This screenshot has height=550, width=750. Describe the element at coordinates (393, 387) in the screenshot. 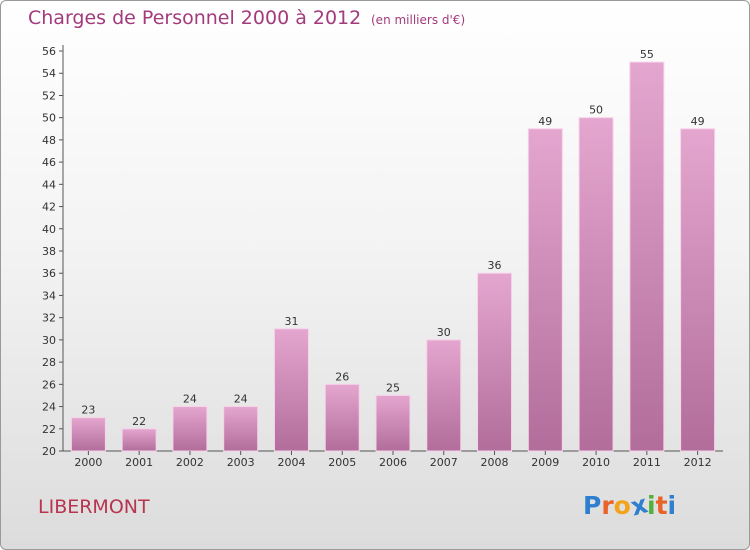

I see `bar-value-label: 25` at that location.